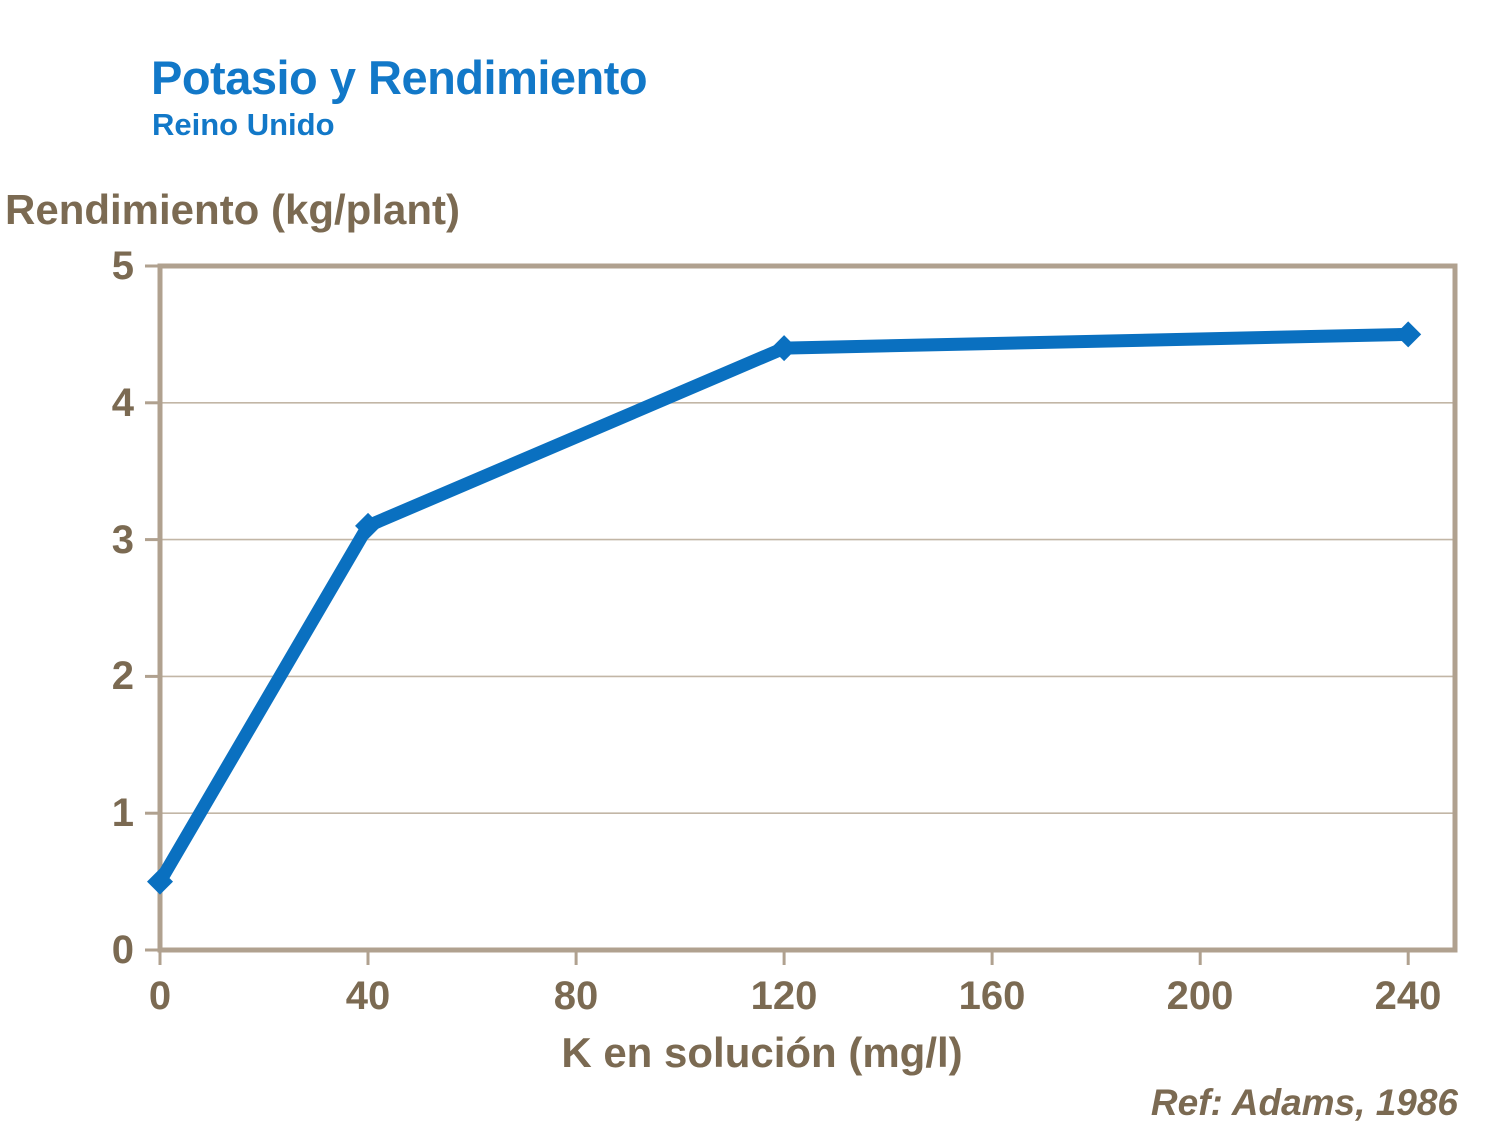 The height and width of the screenshot is (1125, 1500). Describe the element at coordinates (576, 996) in the screenshot. I see `x-tick-label: 80` at that location.